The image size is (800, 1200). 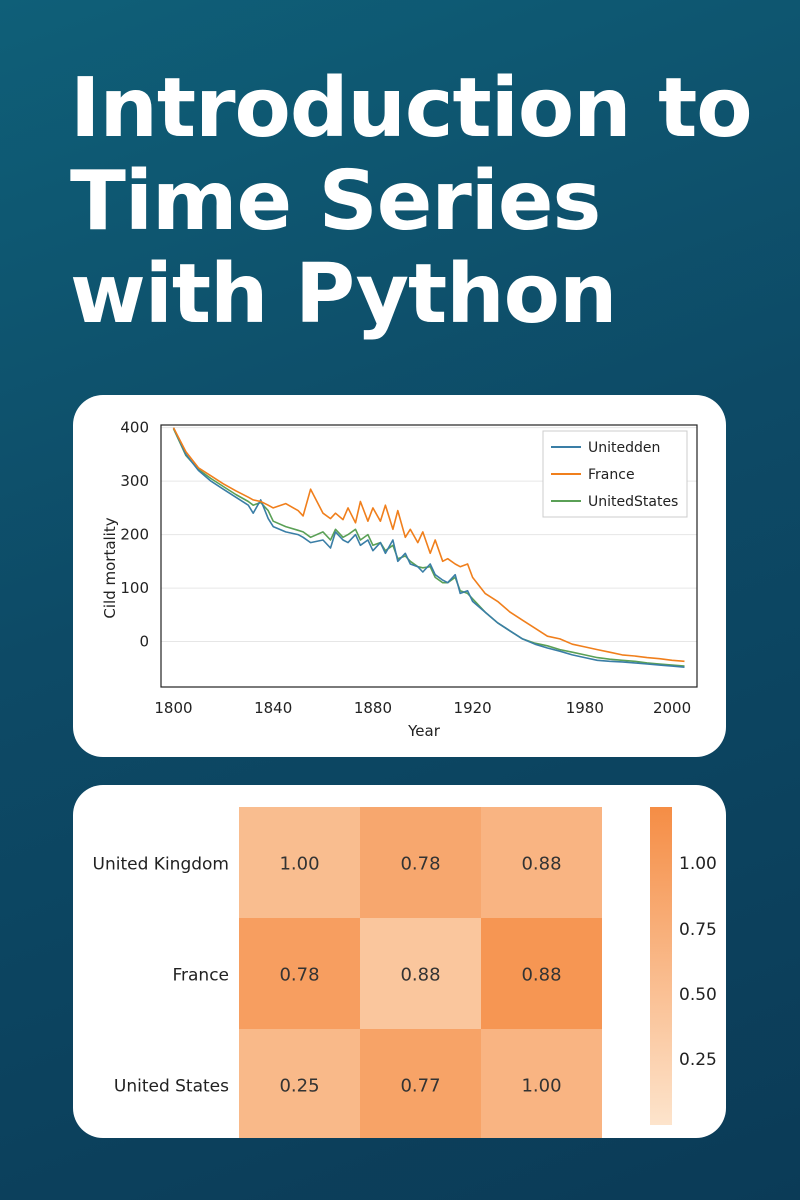 What do you see at coordinates (698, 962) in the screenshot?
I see `heatmap-colorbar-ticks: 1.00 0.75 0.50 0.25` at bounding box center [698, 962].